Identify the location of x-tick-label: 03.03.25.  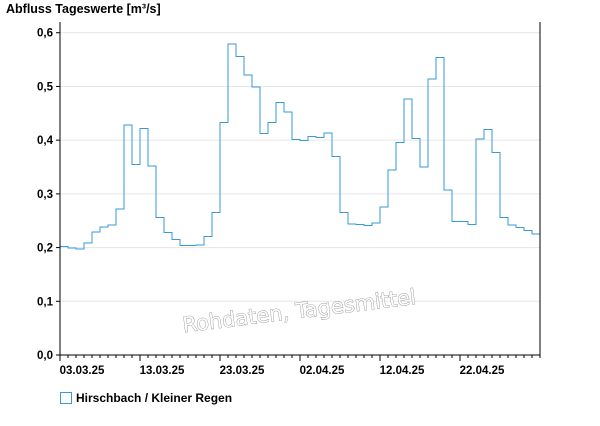
(82, 371).